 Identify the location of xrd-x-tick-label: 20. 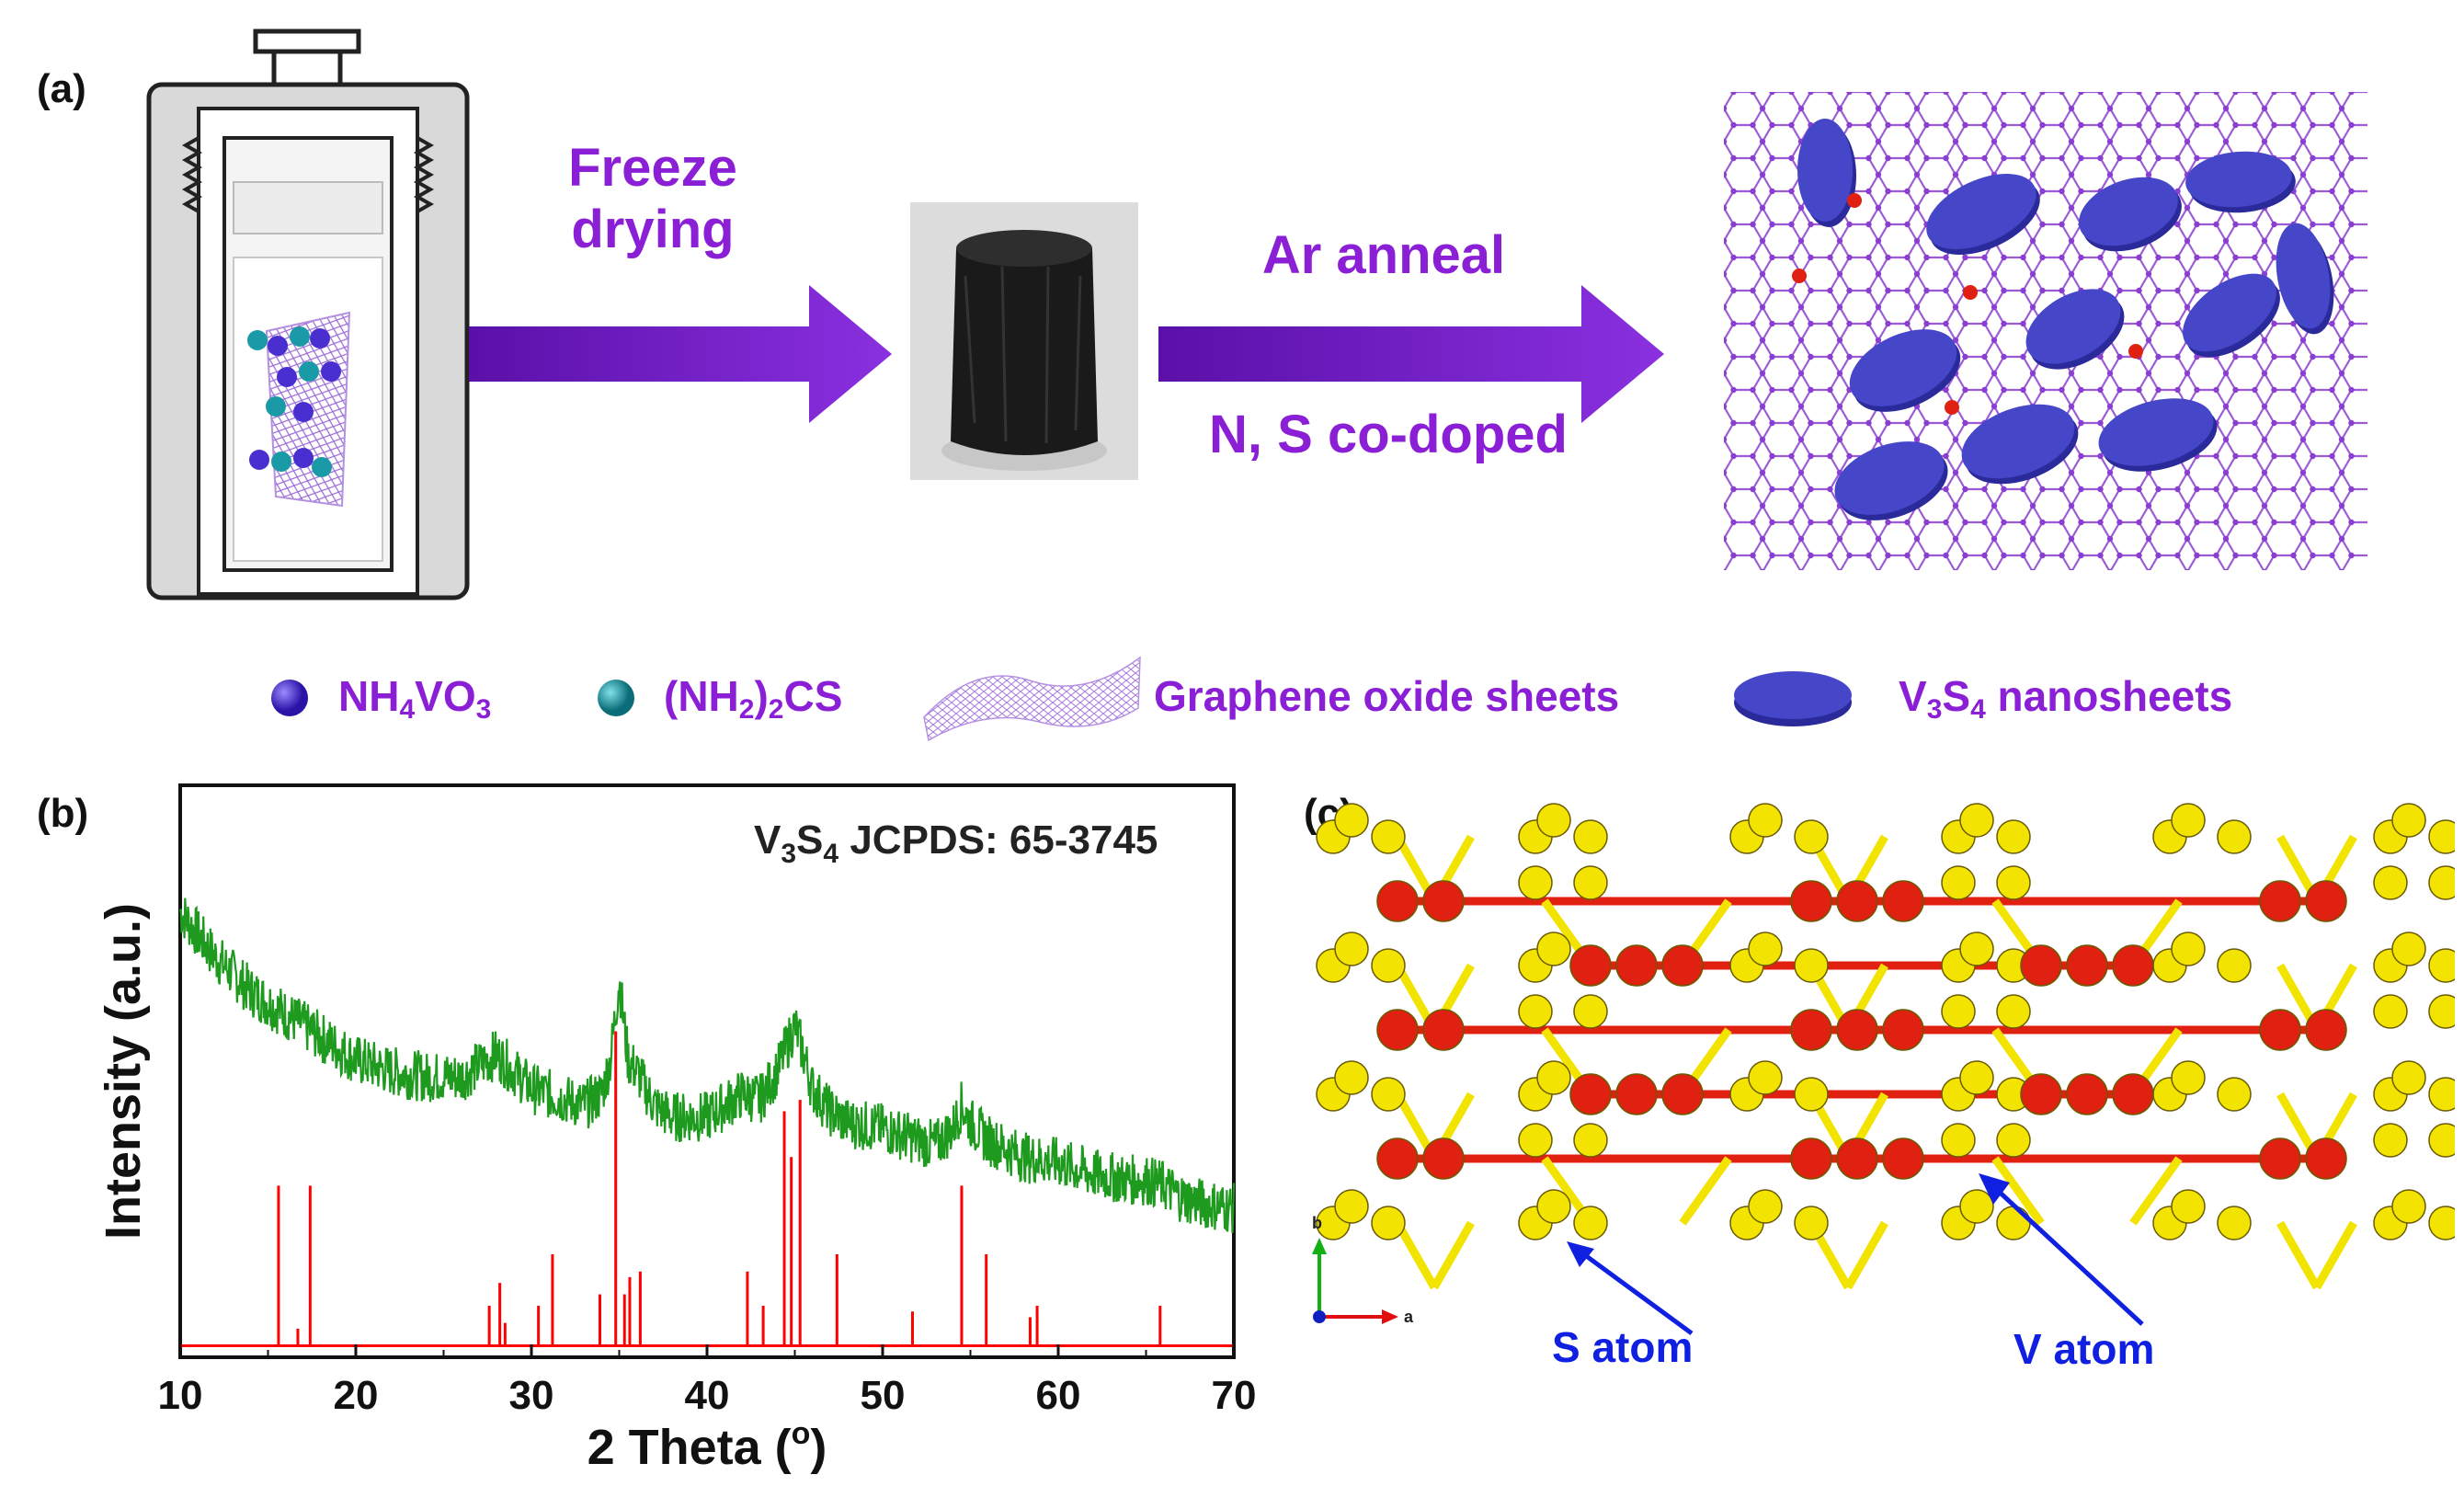
(356, 1395).